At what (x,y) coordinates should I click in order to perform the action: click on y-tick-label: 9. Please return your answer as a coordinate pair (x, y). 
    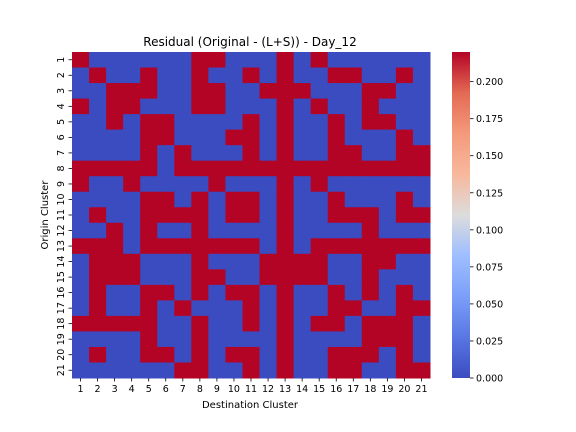
    Looking at the image, I should click on (61, 184).